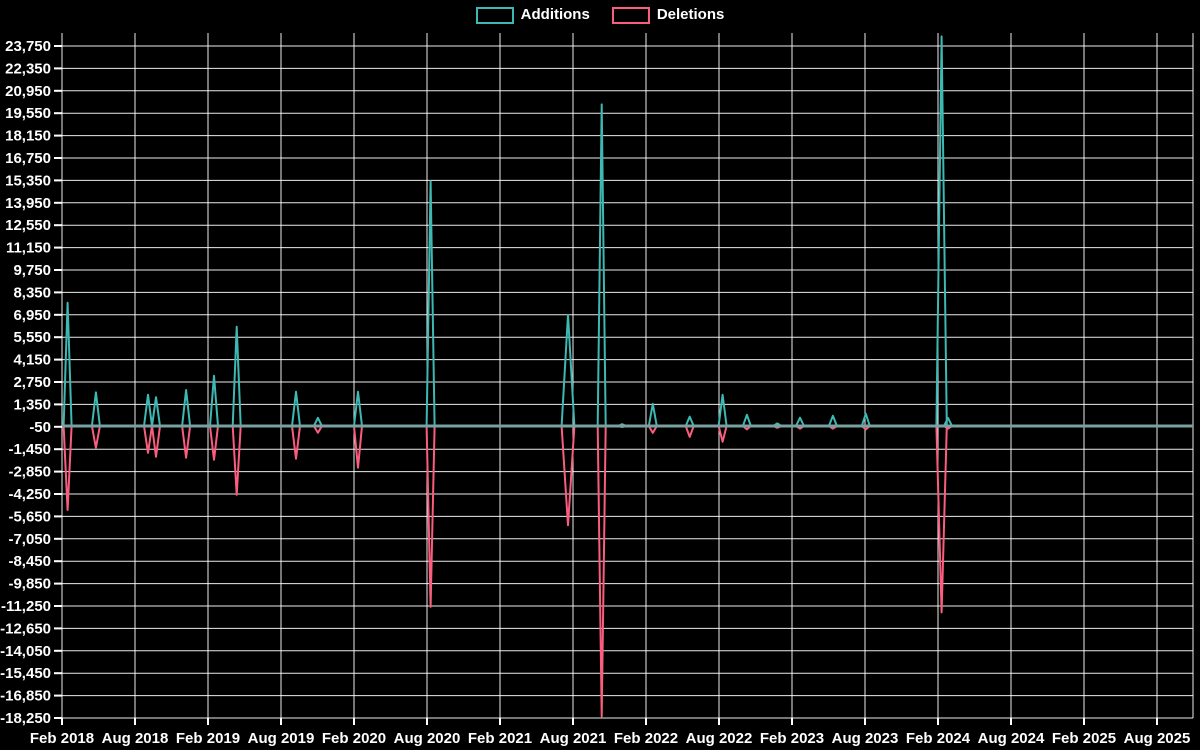  What do you see at coordinates (500, 738) in the screenshot?
I see `svg-text: Feb 2021` at bounding box center [500, 738].